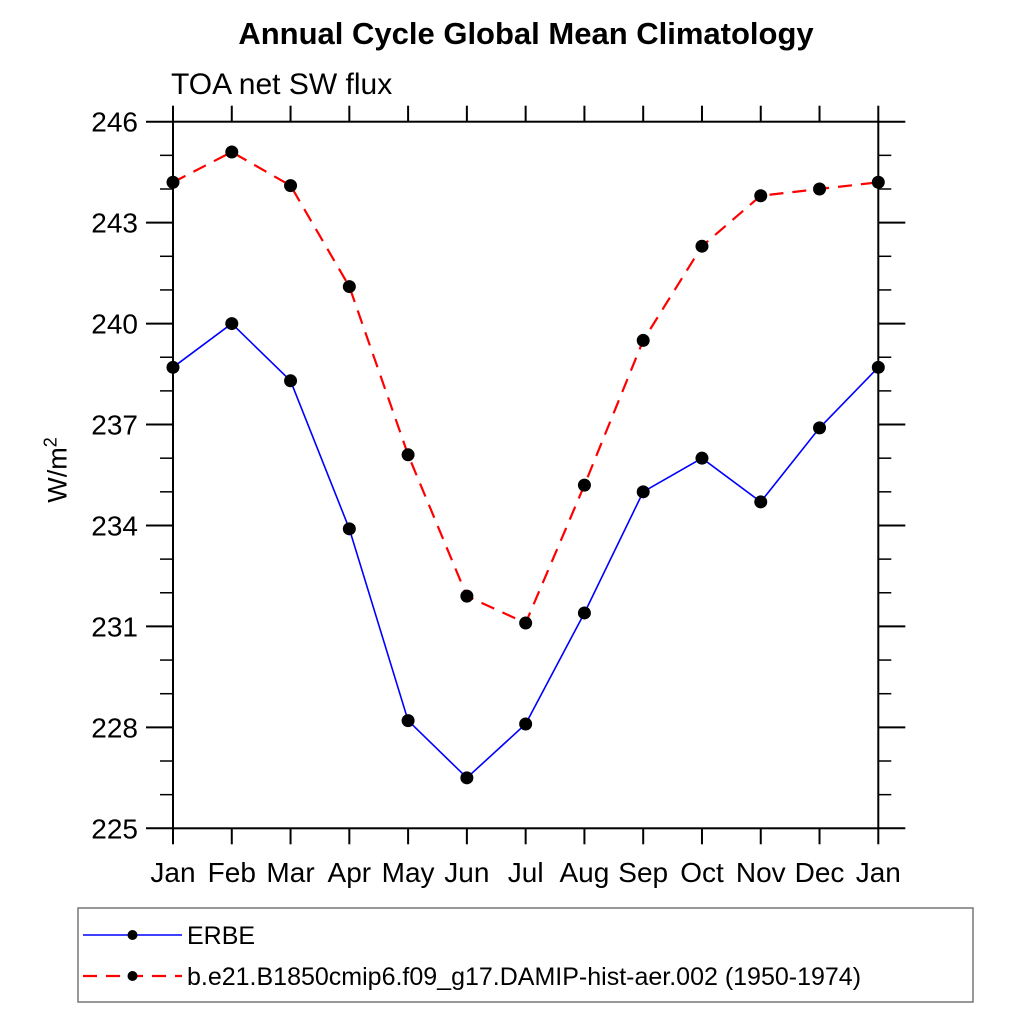 This screenshot has height=1024, width=1024. Describe the element at coordinates (585, 872) in the screenshot. I see `x-tick-label: Aug` at that location.